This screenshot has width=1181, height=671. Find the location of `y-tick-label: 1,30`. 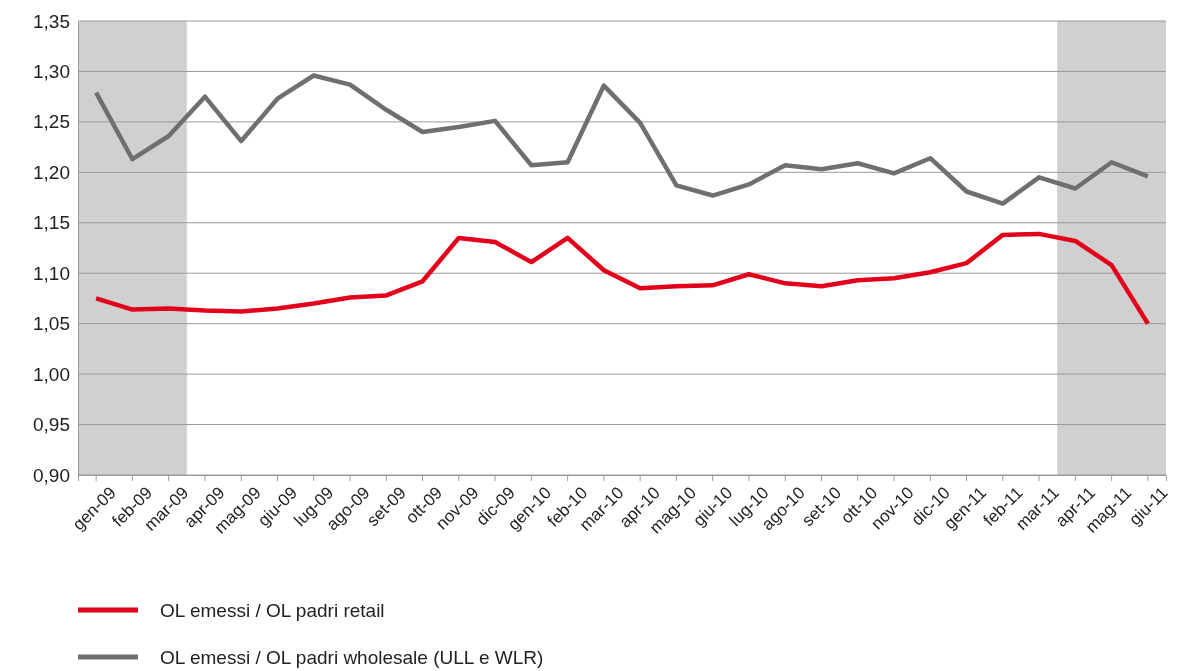

y-tick-label: 1,30 is located at coordinates (51, 72).